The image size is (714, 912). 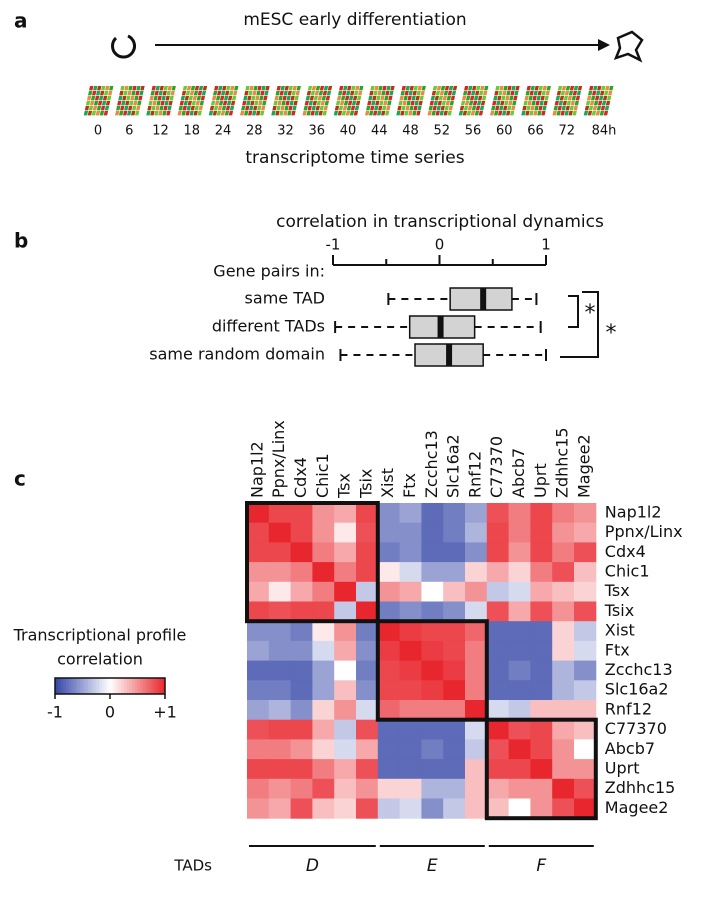 I want to click on row-label: Tsix, so click(x=619, y=610).